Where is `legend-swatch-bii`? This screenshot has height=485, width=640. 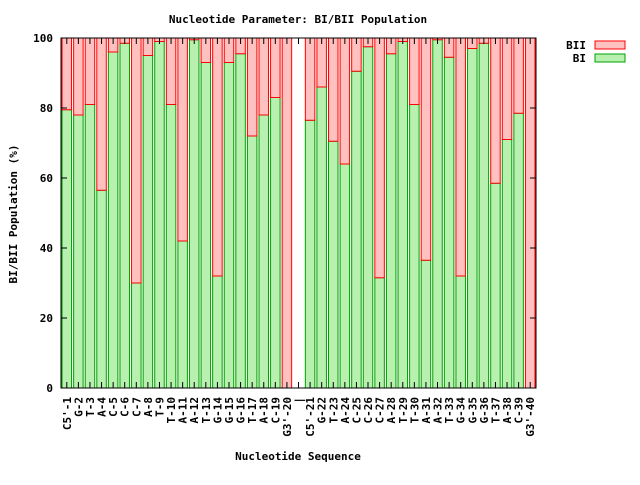 legend-swatch-bii is located at coordinates (610, 45).